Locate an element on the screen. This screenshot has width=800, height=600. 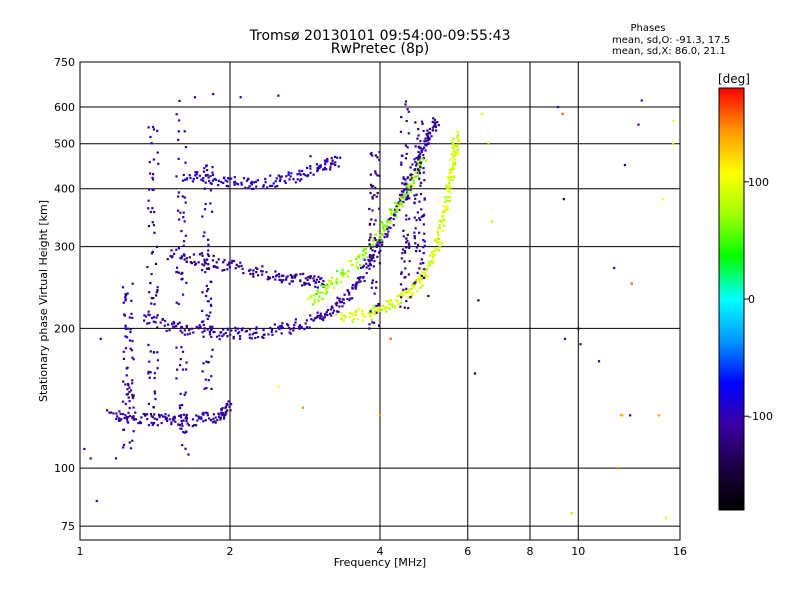
y-tick-label: 500 is located at coordinates (64, 144).